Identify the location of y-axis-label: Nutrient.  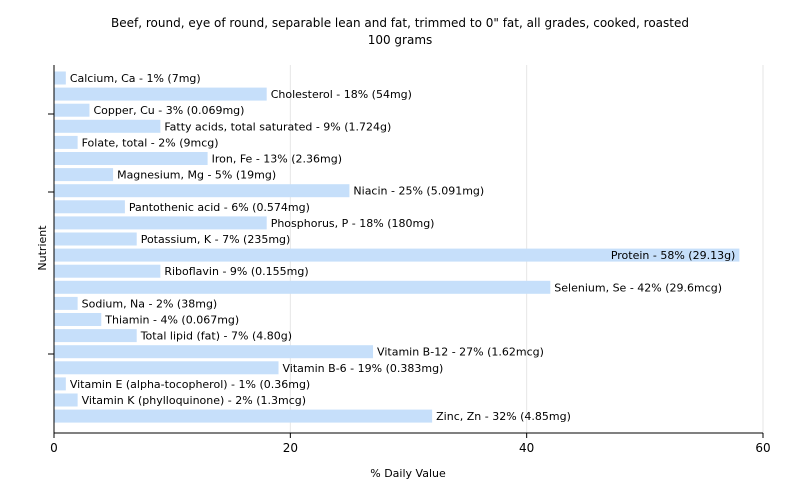
(42, 248).